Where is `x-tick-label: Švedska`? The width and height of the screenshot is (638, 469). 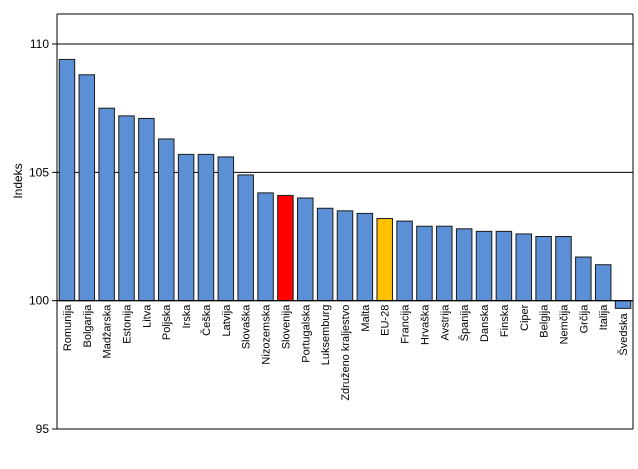
x-tick-label: Švedska is located at coordinates (623, 333).